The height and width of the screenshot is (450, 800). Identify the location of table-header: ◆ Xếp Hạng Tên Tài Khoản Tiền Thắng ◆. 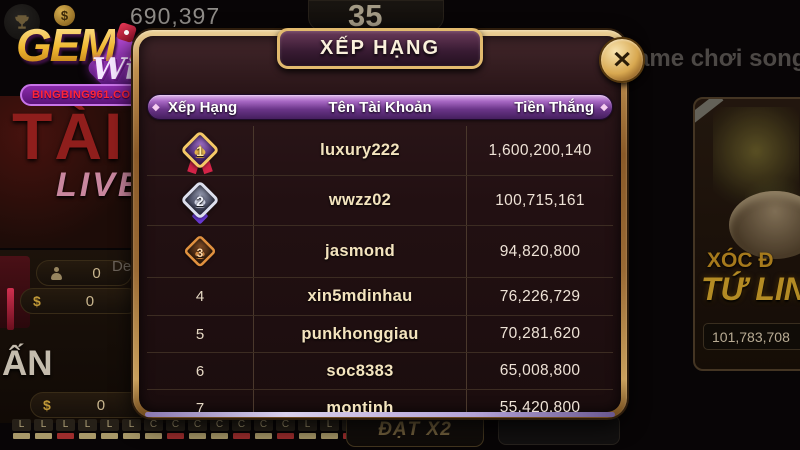
(380, 107).